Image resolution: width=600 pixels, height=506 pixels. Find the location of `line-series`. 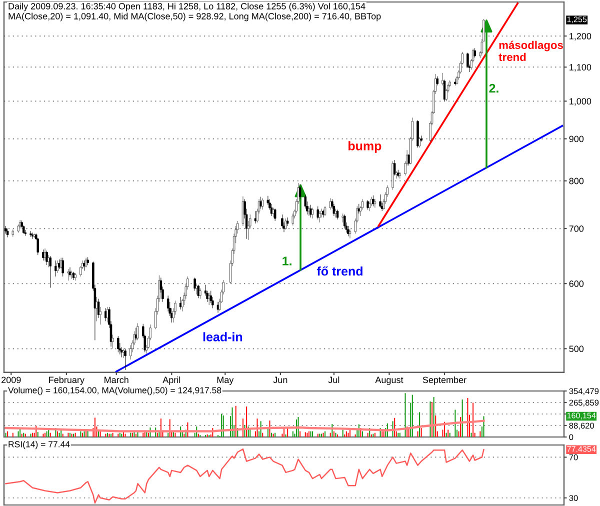

line-series is located at coordinates (244, 476).